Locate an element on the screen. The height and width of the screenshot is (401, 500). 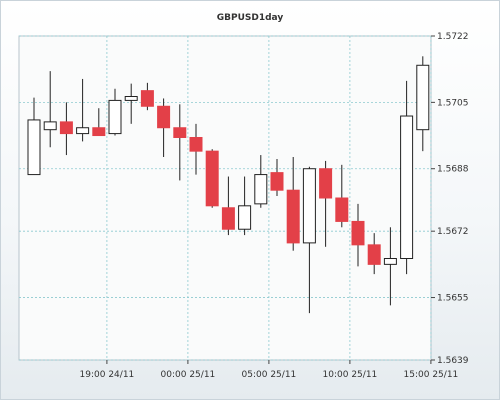
y-tick-label: 1.5705 is located at coordinates (453, 103).